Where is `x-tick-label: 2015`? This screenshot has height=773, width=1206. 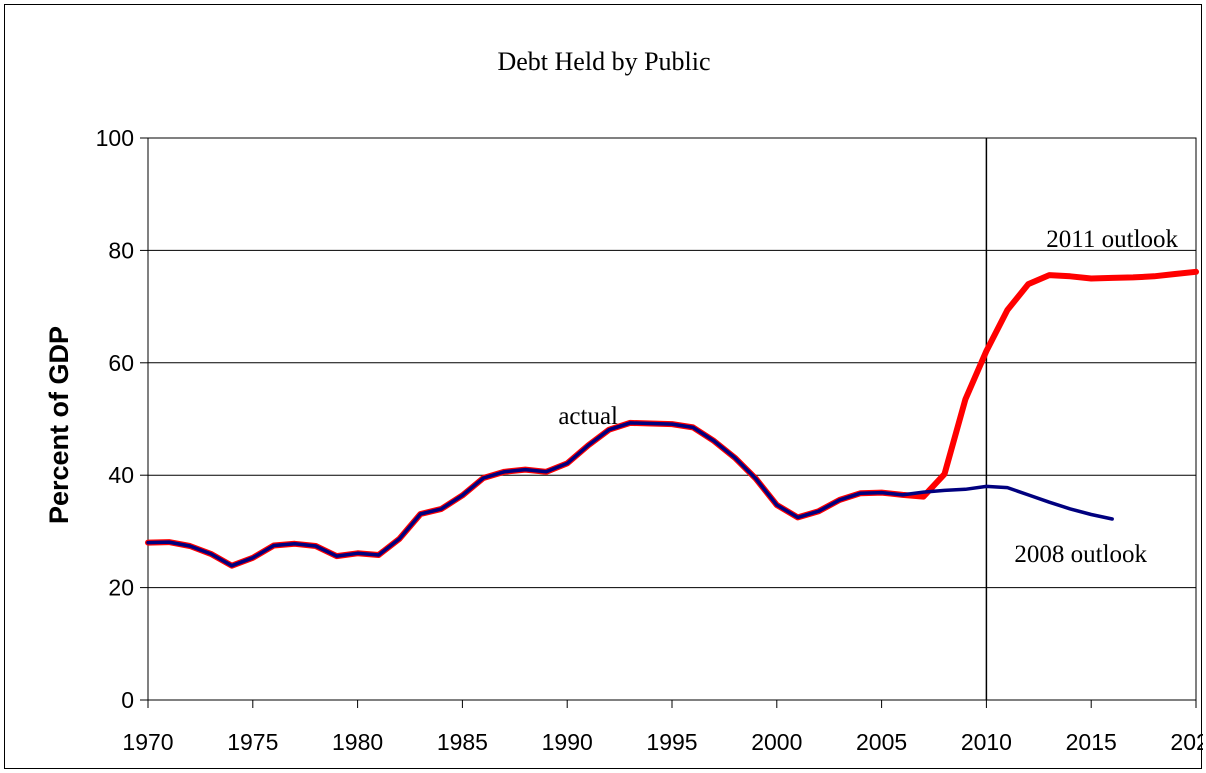 x-tick-label: 2015 is located at coordinates (1091, 742).